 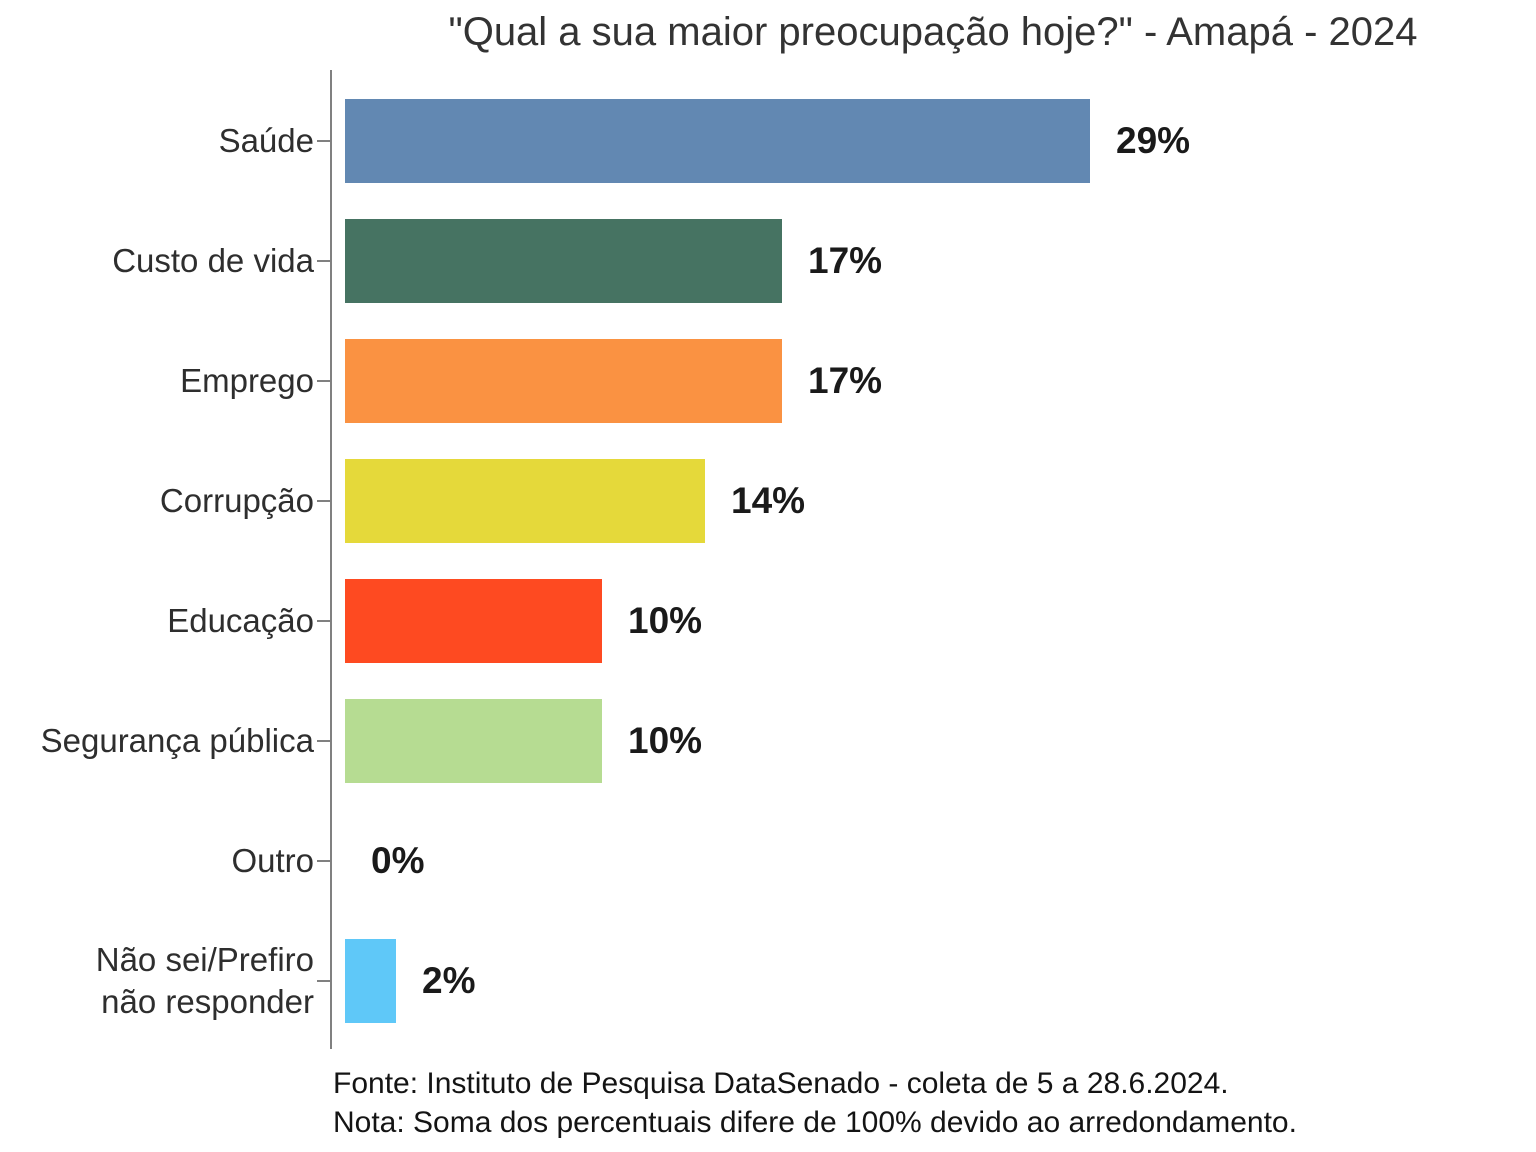 What do you see at coordinates (236, 500) in the screenshot?
I see `category-label: Corrupção` at bounding box center [236, 500].